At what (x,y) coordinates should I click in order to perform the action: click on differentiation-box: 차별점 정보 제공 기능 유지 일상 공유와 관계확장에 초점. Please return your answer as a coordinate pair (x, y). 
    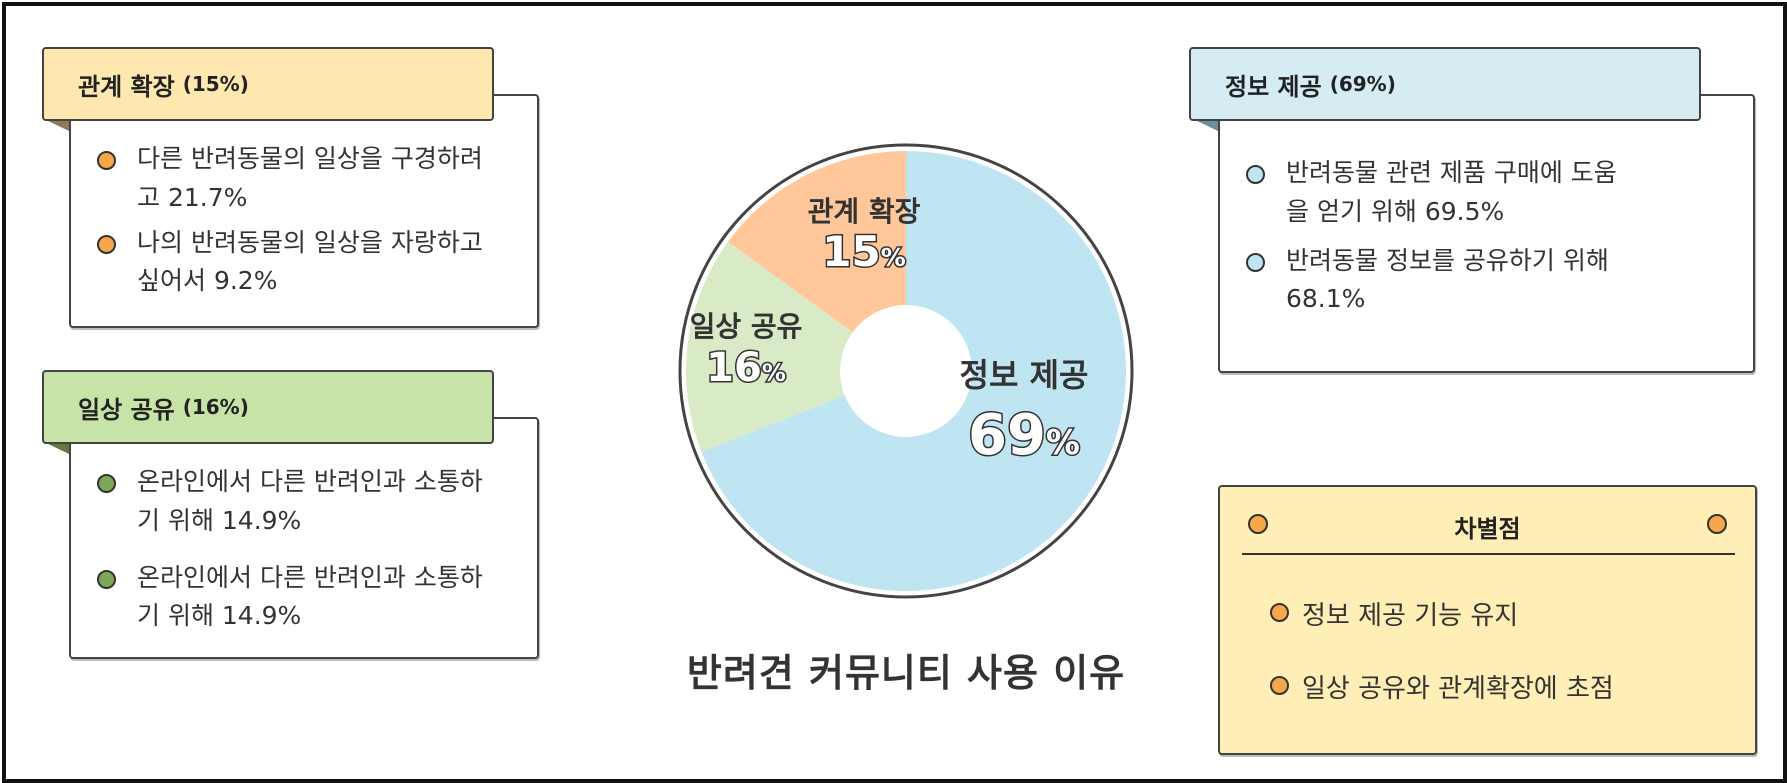
    Looking at the image, I should click on (1487, 620).